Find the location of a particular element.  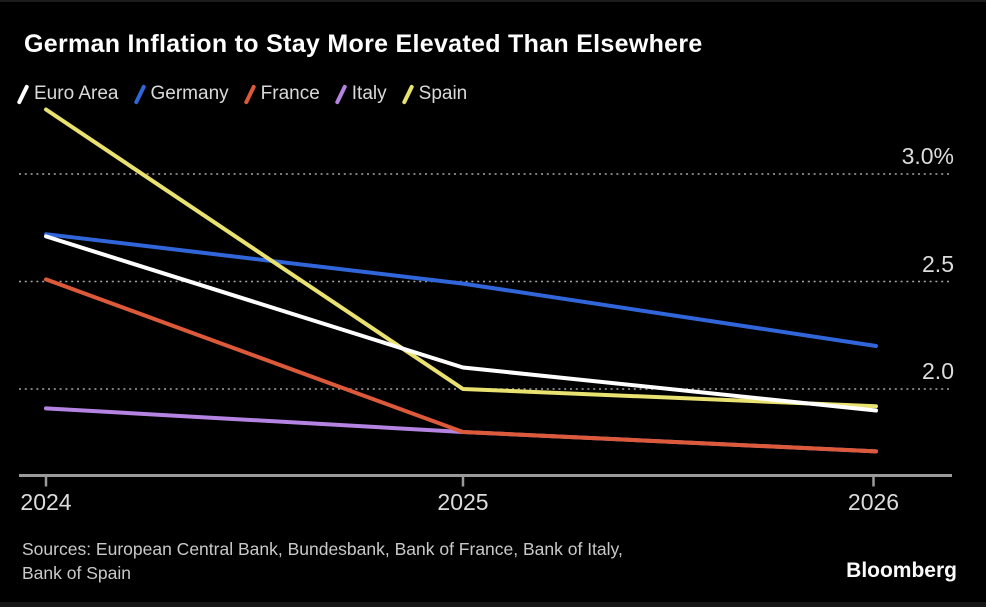

legend-item-france: France is located at coordinates (281, 94).